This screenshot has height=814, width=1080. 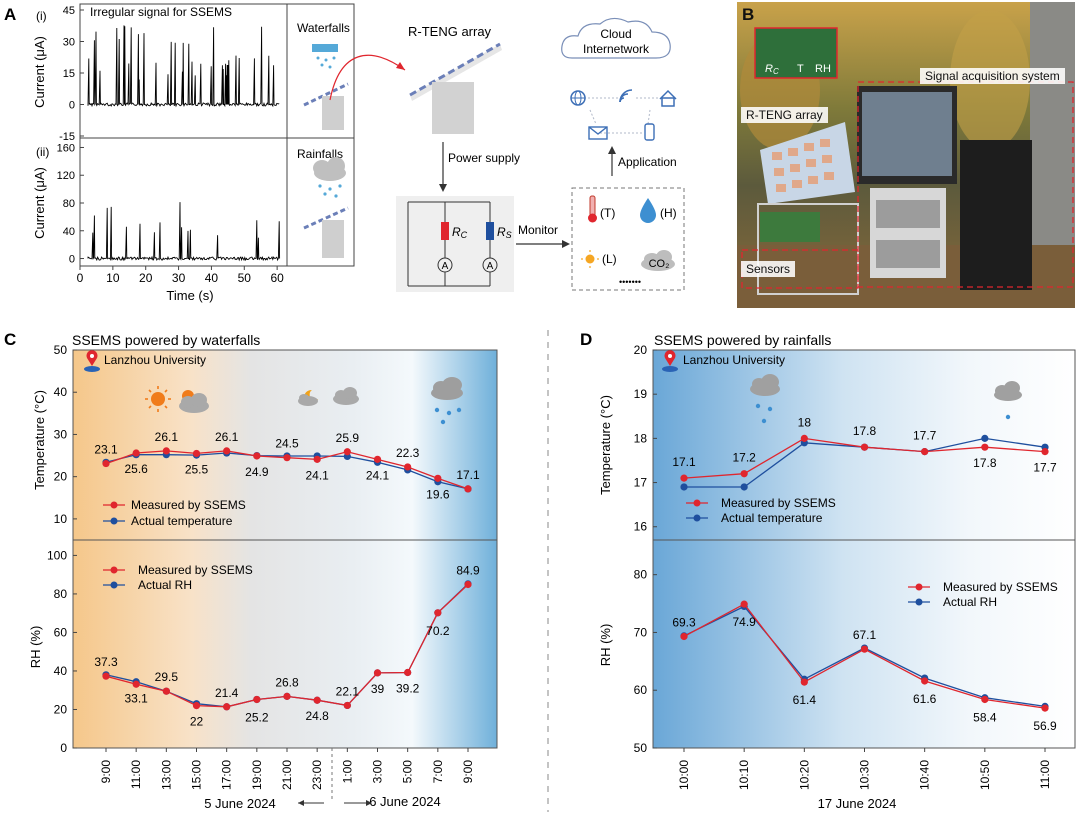 I want to click on rain-cloud-icon-d1, so click(x=765, y=399).